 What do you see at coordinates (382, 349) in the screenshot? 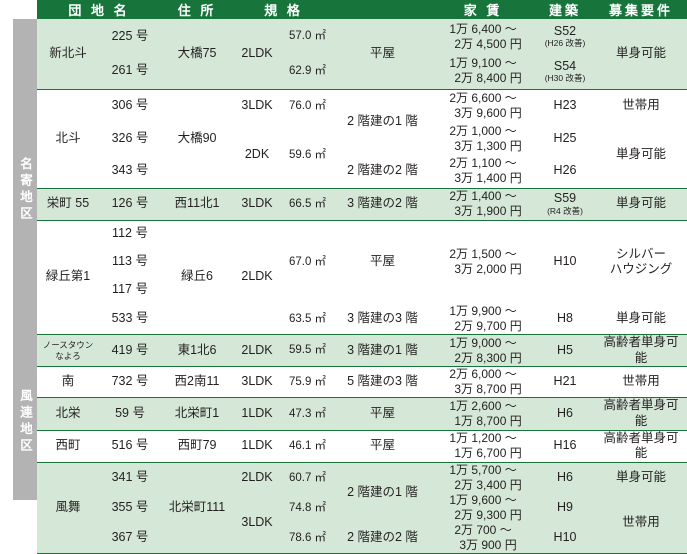
I see `cell-floor: 3 階建の1 階` at bounding box center [382, 349].